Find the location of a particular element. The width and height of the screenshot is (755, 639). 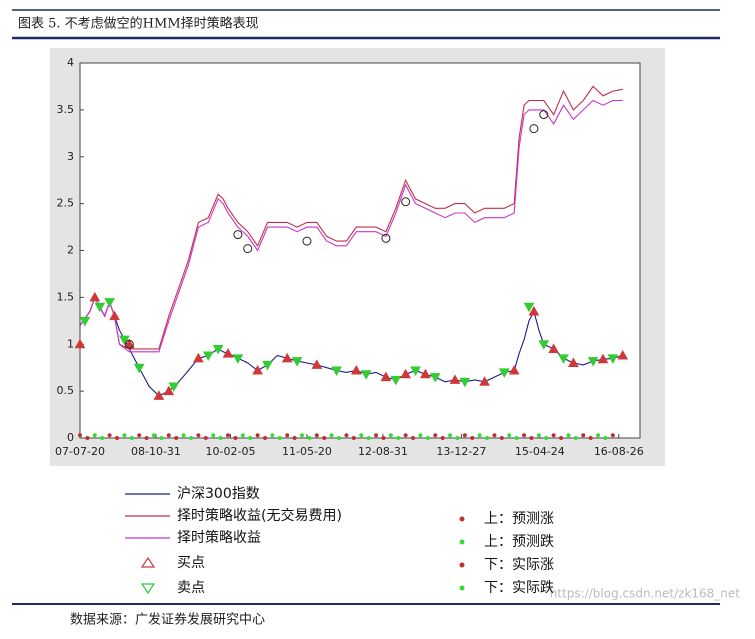

watermark: https://blog.csdn.net/zk168_net is located at coordinates (645, 594).